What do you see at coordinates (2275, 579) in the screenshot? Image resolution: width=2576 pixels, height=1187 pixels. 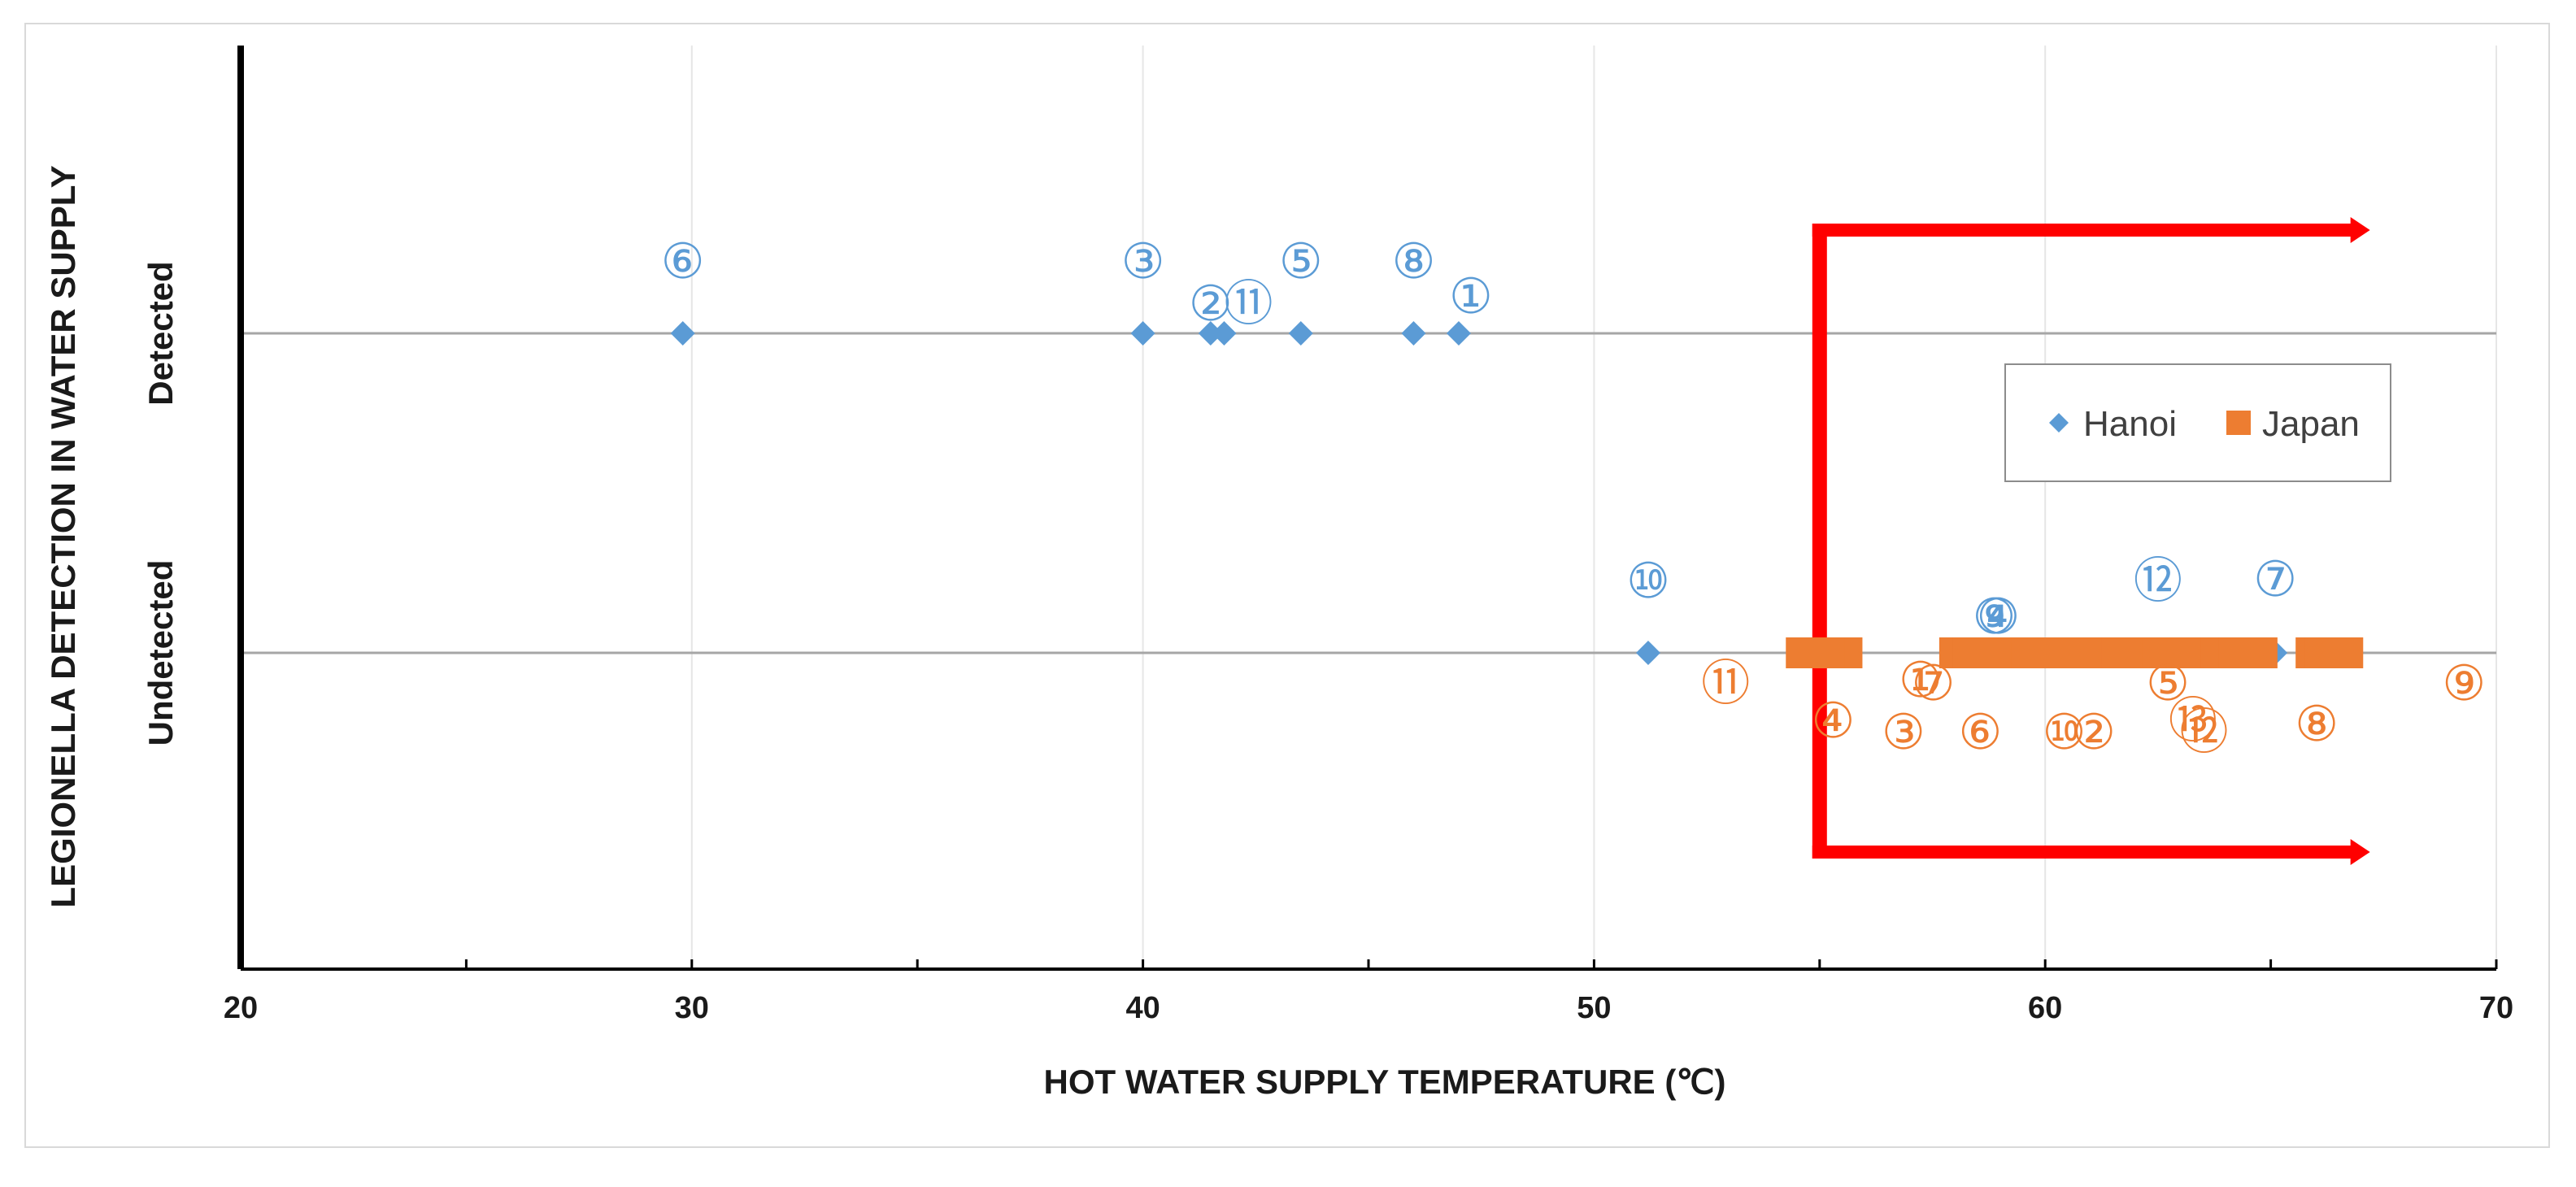 I see `hanoi-point-label: ⑦` at bounding box center [2275, 579].